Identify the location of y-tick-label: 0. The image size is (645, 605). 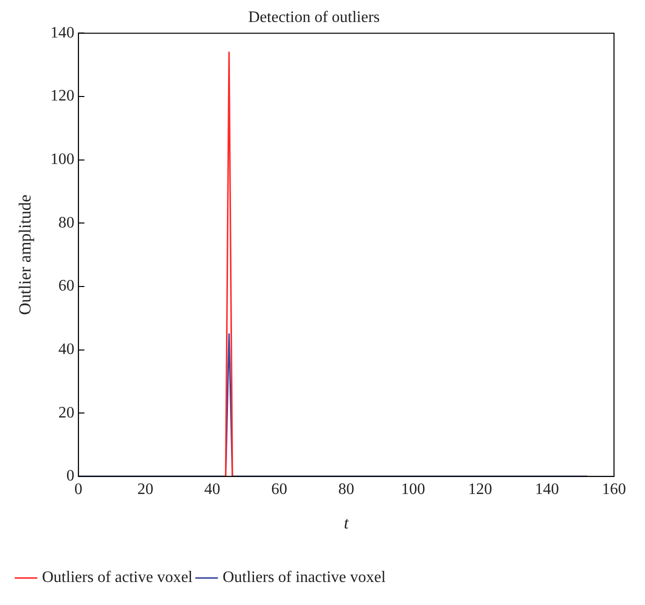
(70, 476).